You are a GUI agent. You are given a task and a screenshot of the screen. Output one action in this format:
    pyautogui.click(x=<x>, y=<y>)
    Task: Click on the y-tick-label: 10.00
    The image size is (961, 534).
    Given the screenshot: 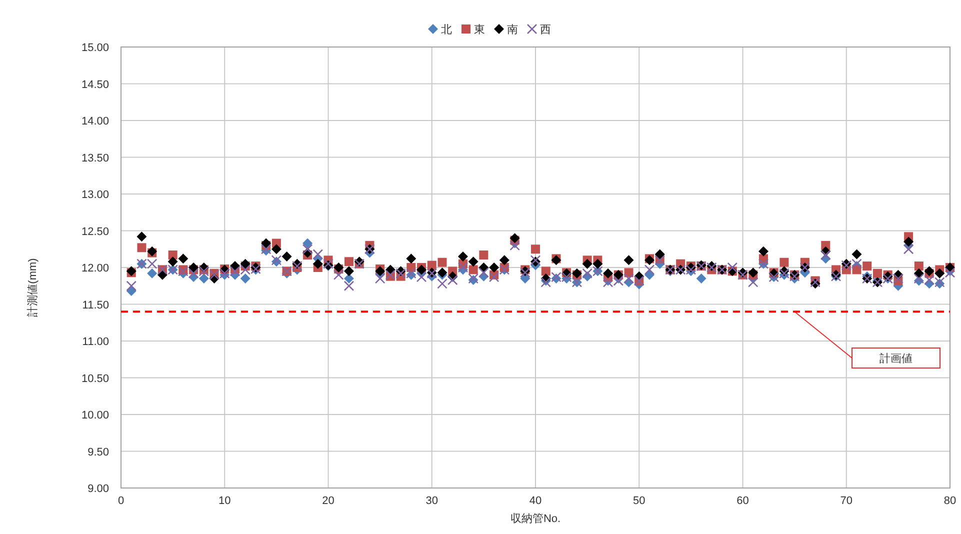 What is the action you would take?
    pyautogui.click(x=95, y=416)
    